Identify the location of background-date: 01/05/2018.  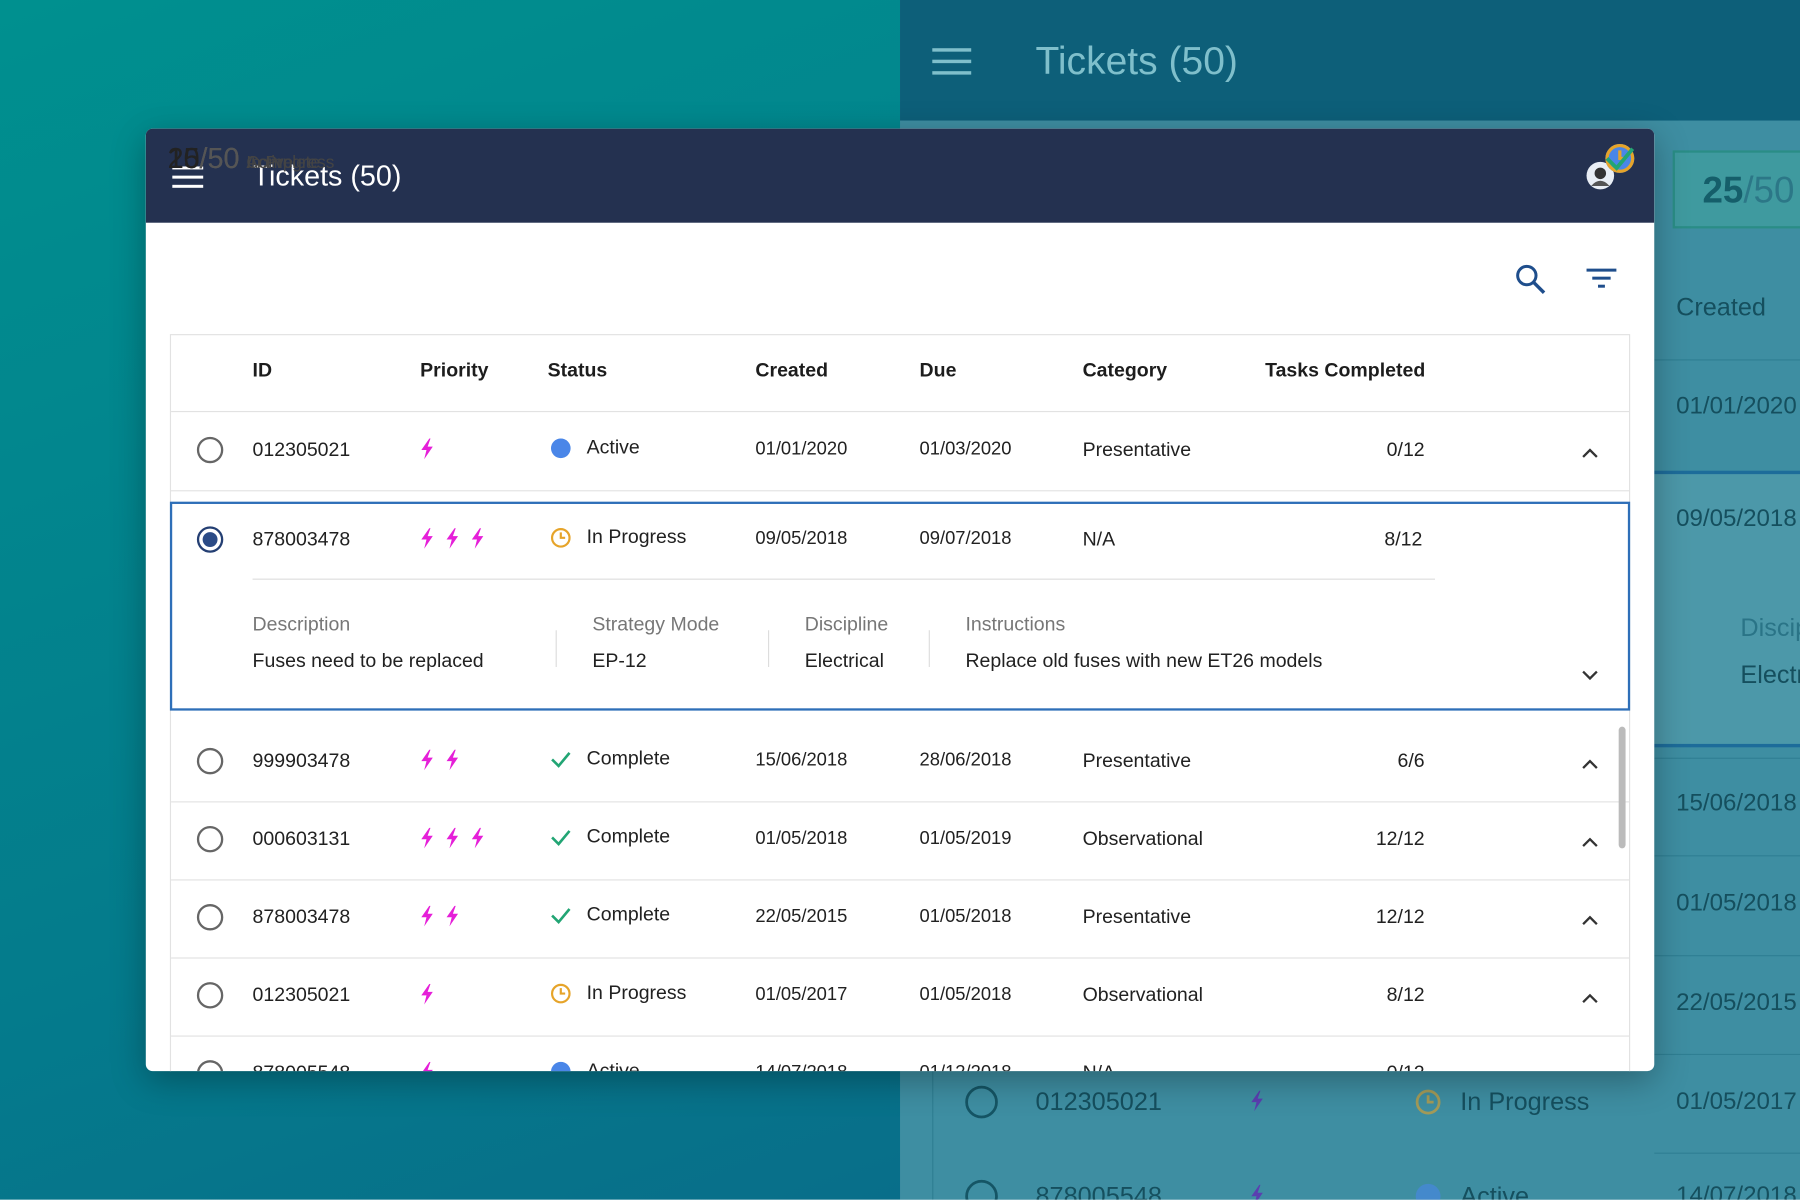
(1736, 903).